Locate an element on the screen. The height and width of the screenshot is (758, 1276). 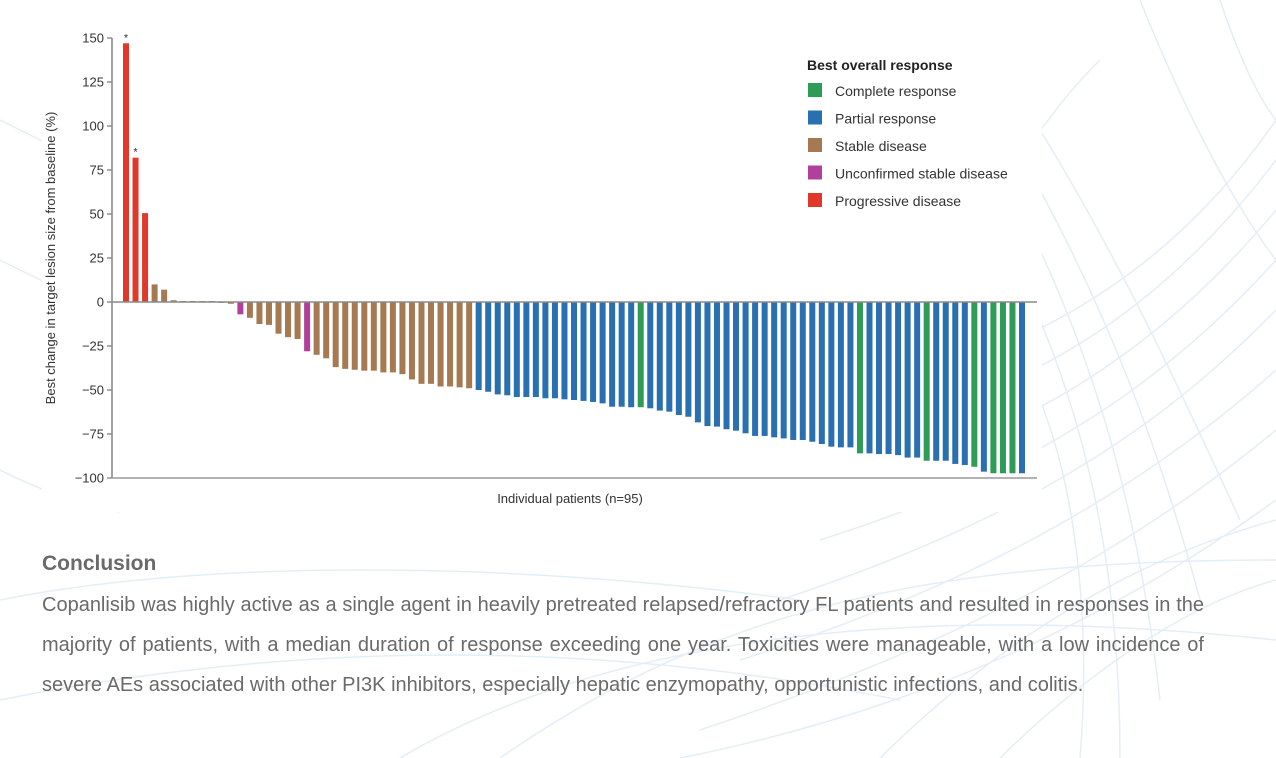
y-tick-label: 25 is located at coordinates (97, 258).